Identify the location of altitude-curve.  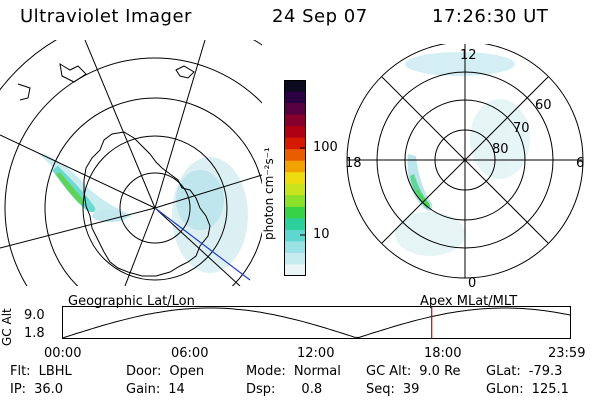
(316, 323).